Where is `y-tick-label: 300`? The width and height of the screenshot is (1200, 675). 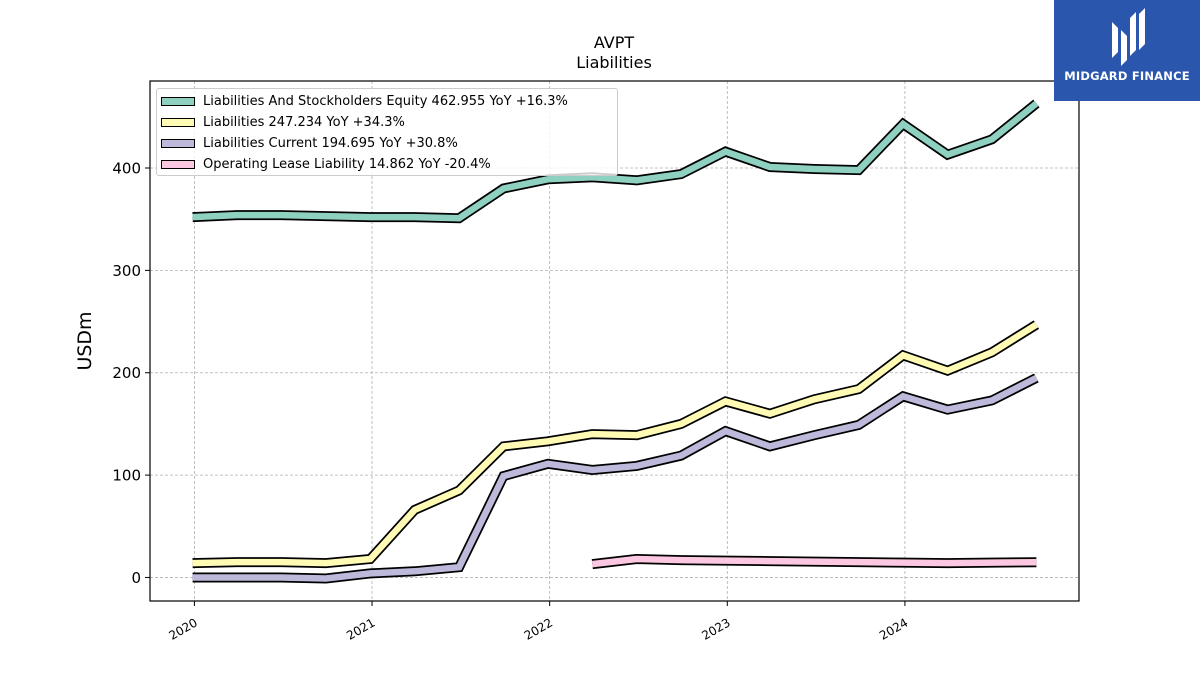
y-tick-label: 300 is located at coordinates (126, 271).